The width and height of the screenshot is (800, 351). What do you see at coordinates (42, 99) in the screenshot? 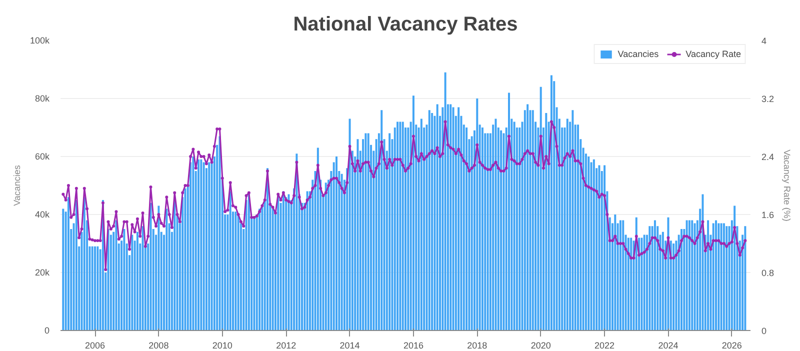
I see `y-tick-label: 80k` at bounding box center [42, 99].